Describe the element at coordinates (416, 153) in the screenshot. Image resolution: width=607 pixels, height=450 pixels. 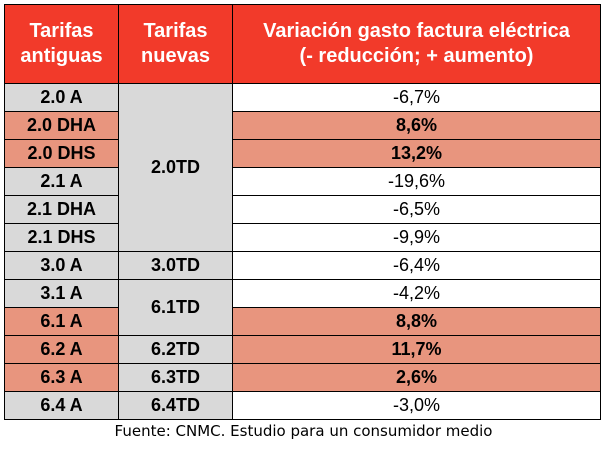
I see `variation-cell: 13,2%` at that location.